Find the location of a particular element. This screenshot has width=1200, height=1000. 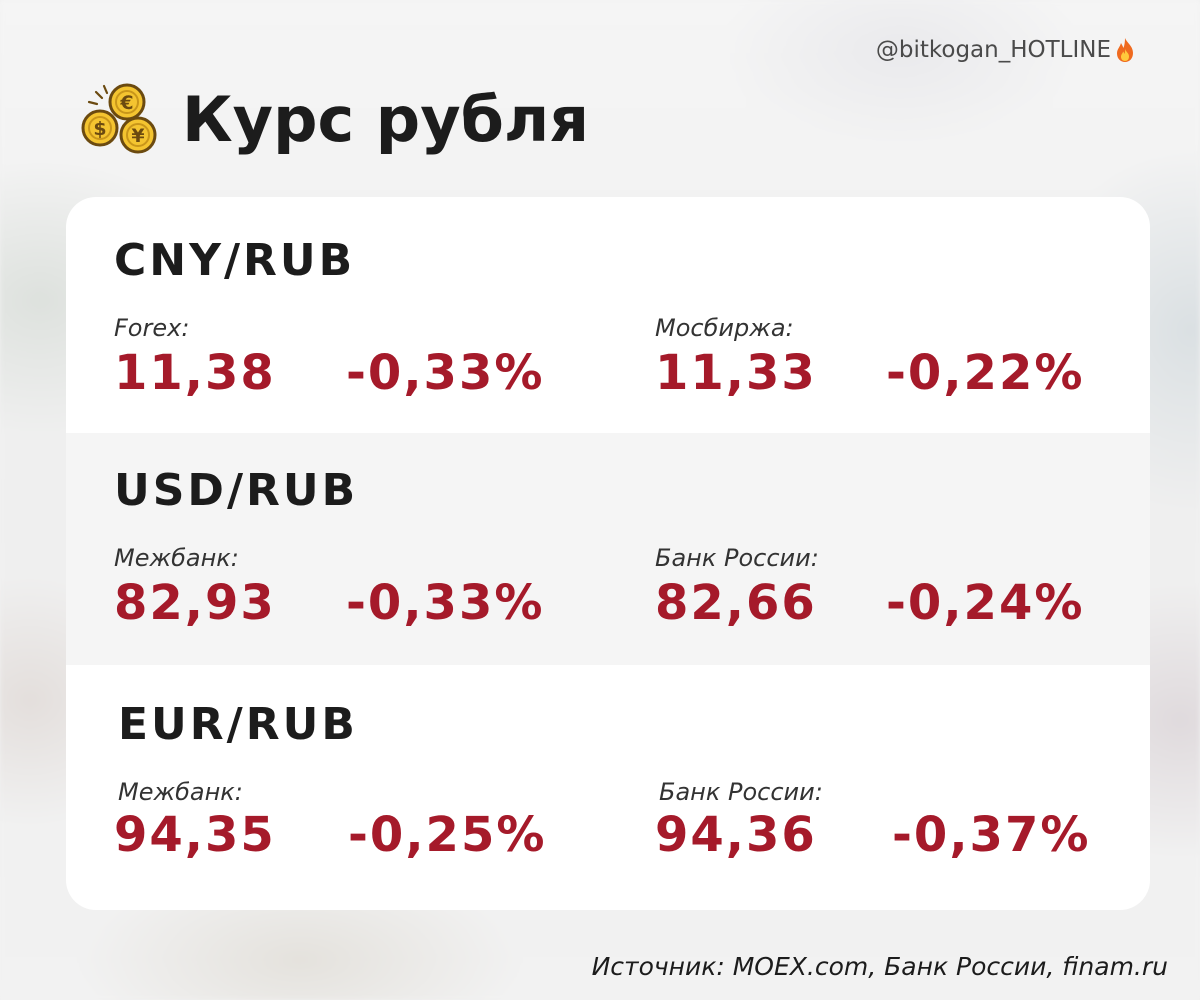

rate-value-right: 11,33 is located at coordinates (736, 373).